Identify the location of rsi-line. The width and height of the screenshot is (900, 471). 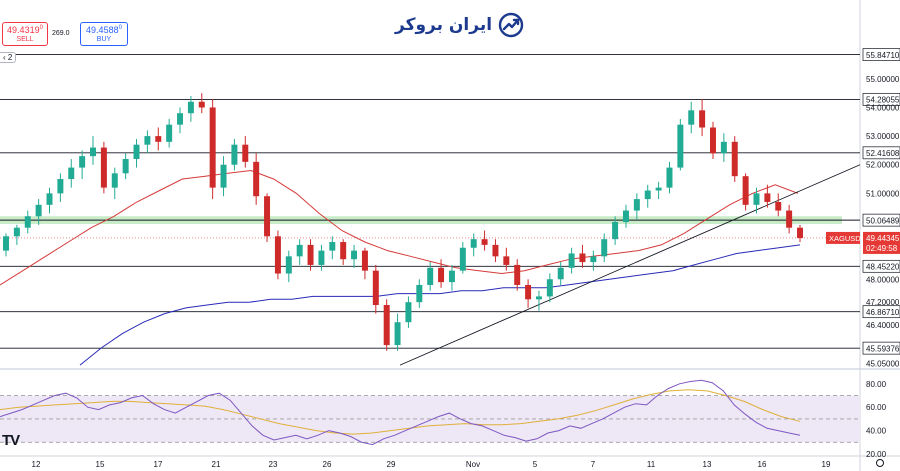
(400, 412).